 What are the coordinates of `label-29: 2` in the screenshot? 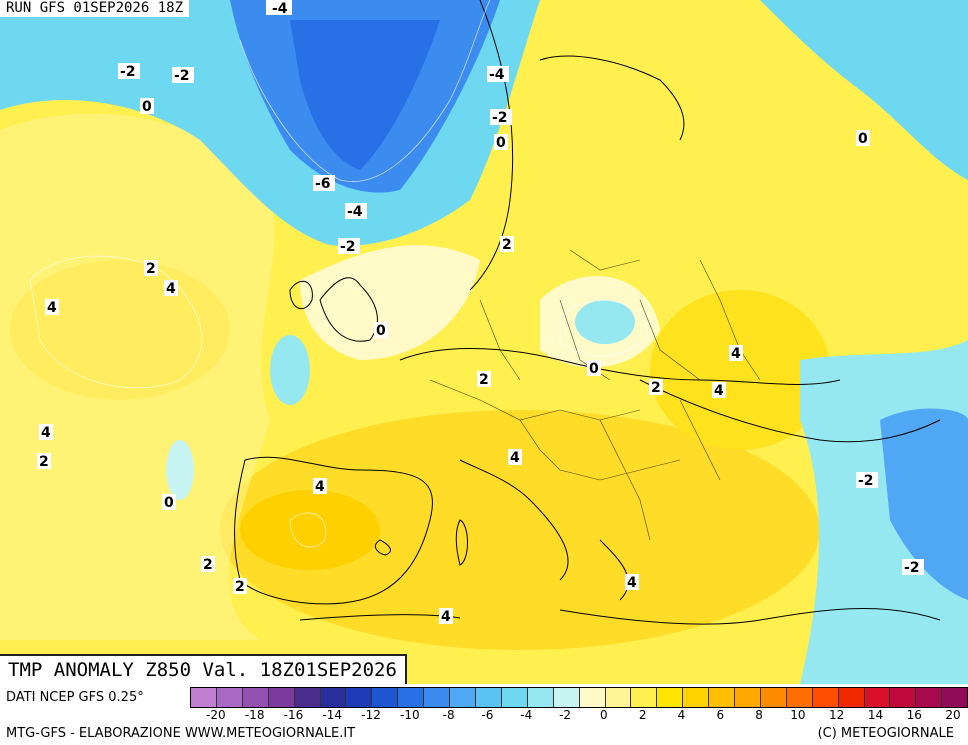 It's located at (240, 587).